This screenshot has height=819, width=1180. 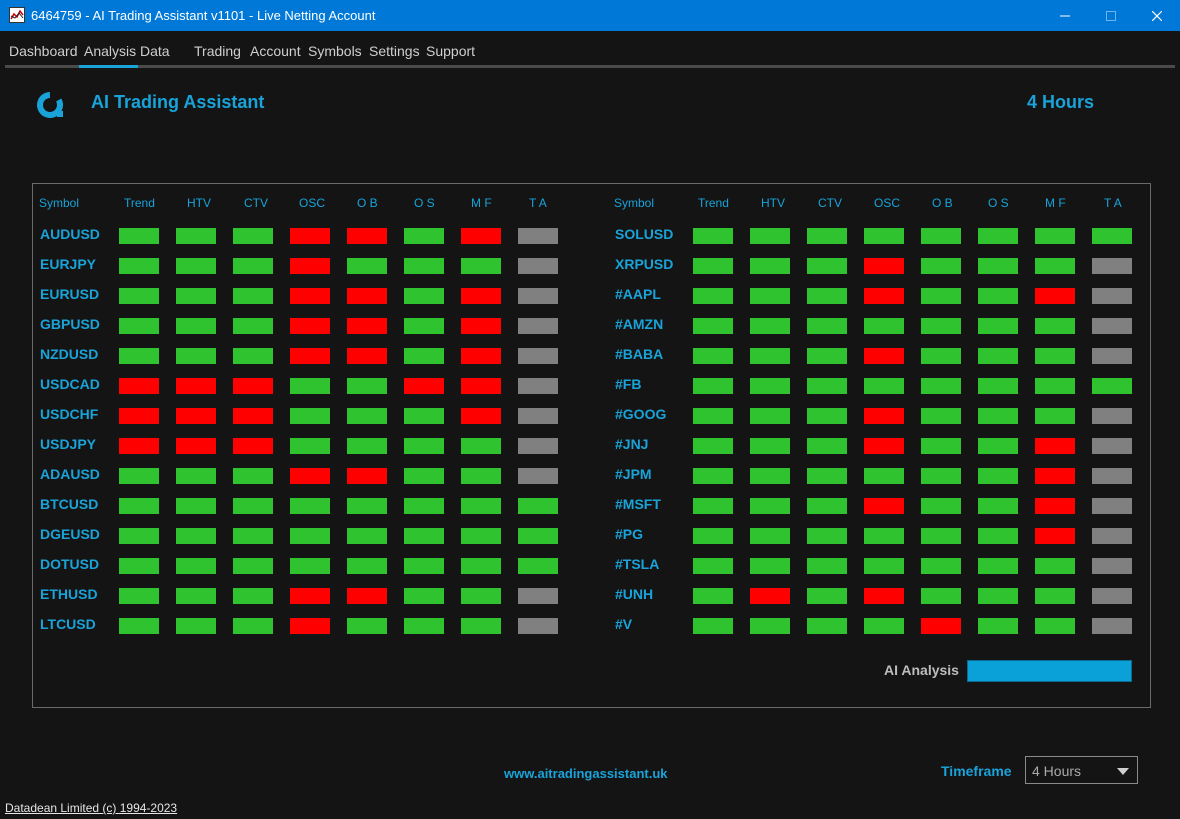 I want to click on column-header-left-htv: HTV, so click(x=199, y=203).